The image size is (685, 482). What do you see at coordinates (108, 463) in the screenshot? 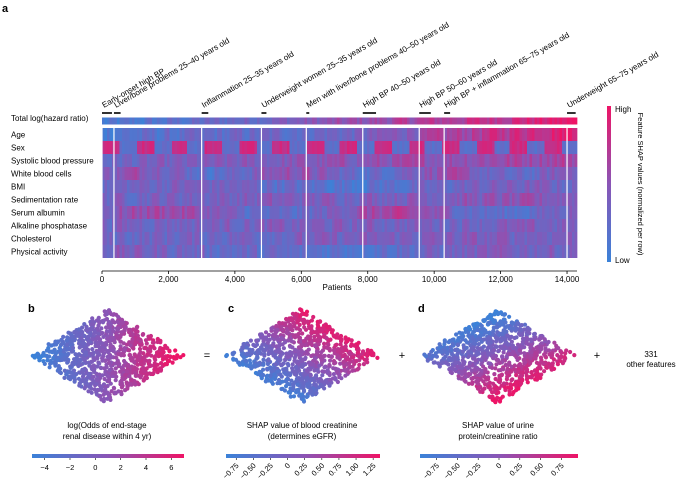
I see `colorbar-b: −4 −2 0 2 4 6` at bounding box center [108, 463].